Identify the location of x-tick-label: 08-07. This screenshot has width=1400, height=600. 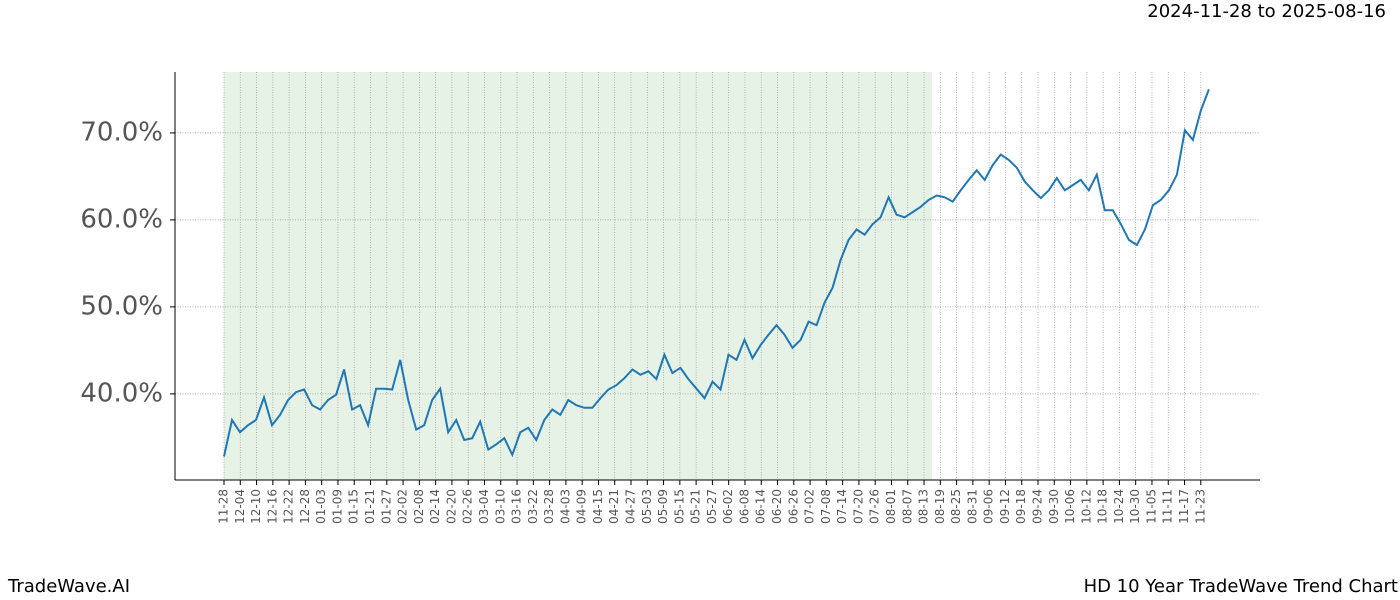
(907, 506).